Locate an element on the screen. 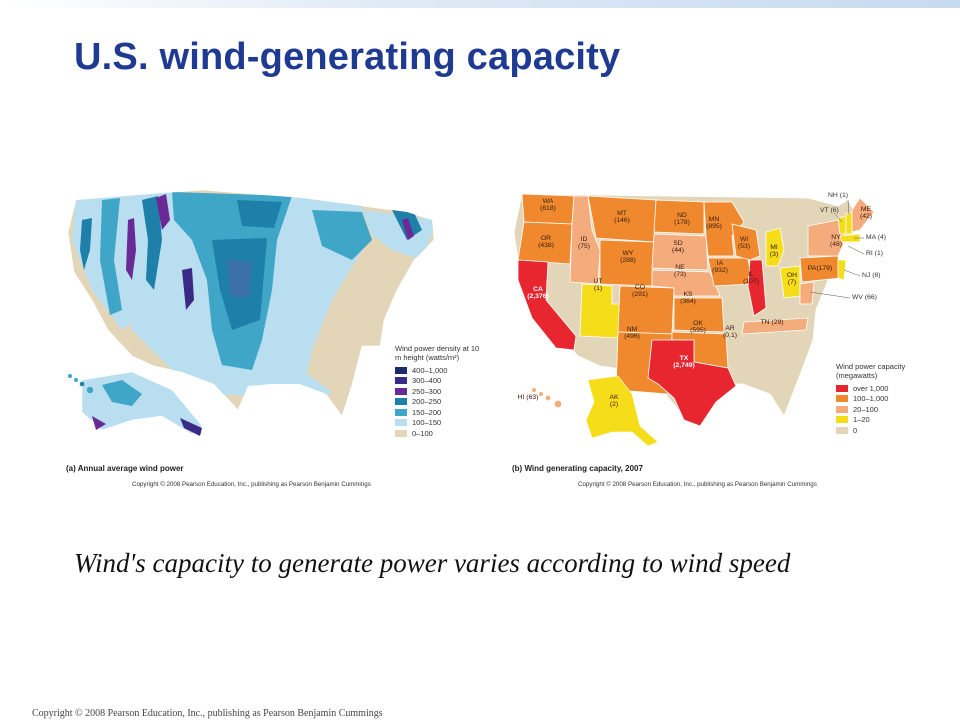  label-ia: IA (932) is located at coordinates (720, 267).